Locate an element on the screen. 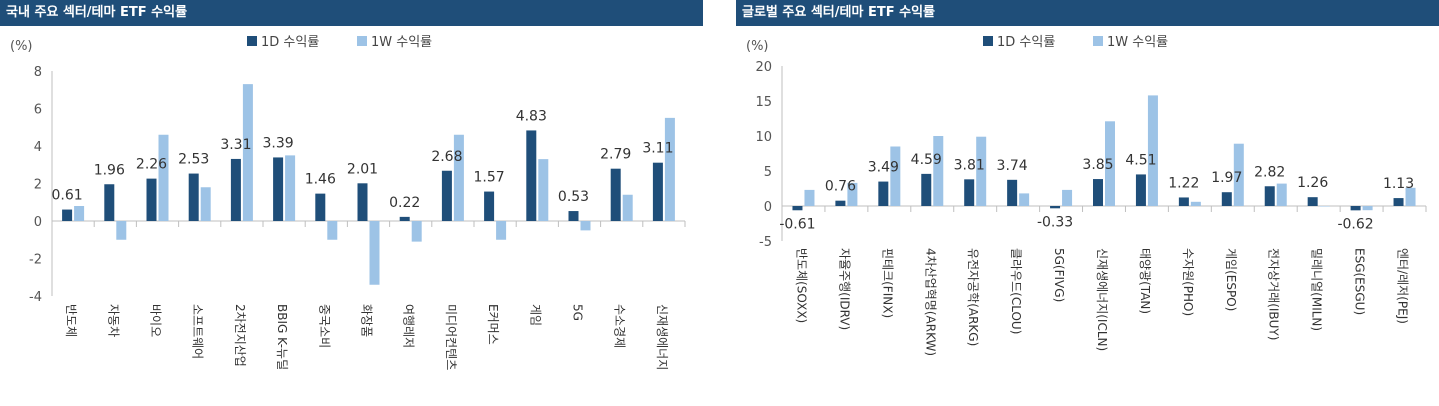 The width and height of the screenshot is (1439, 406). x-category-label: 반도체(SOXX) is located at coordinates (801, 285).